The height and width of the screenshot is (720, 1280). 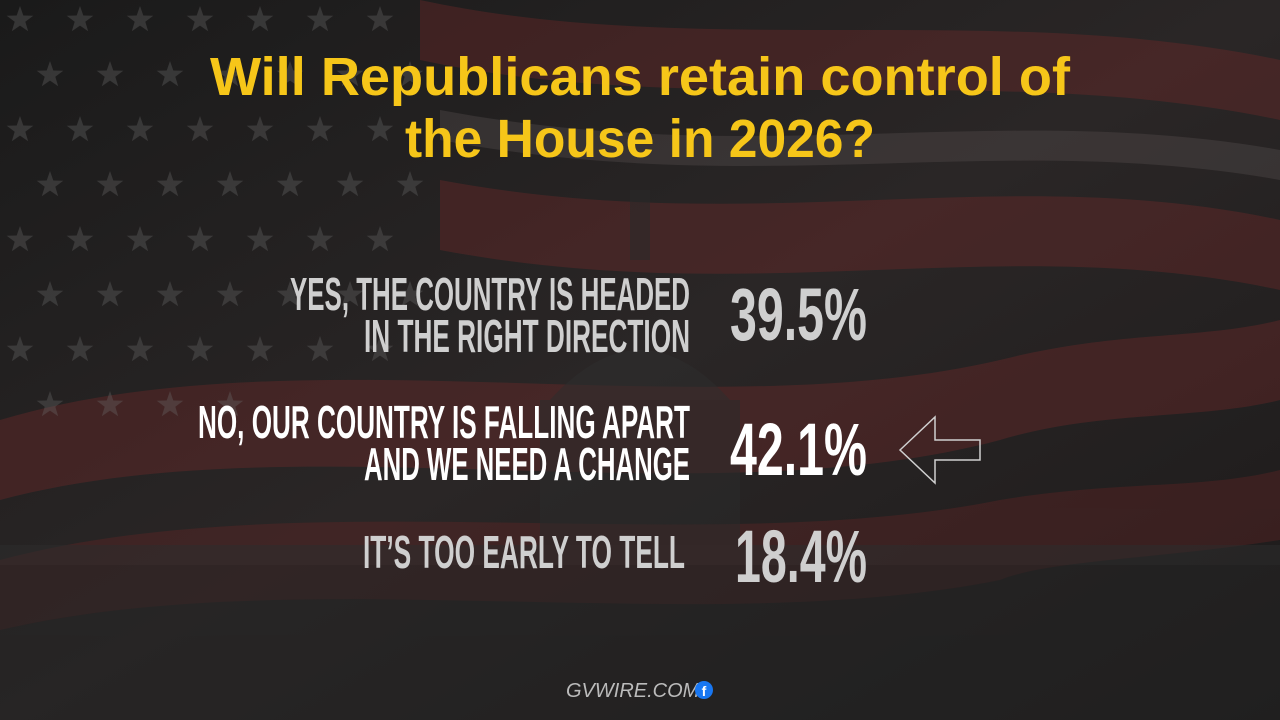 I want to click on option-label: NO, OUR COUNTRY IS FALLING APART, so click(x=444, y=422).